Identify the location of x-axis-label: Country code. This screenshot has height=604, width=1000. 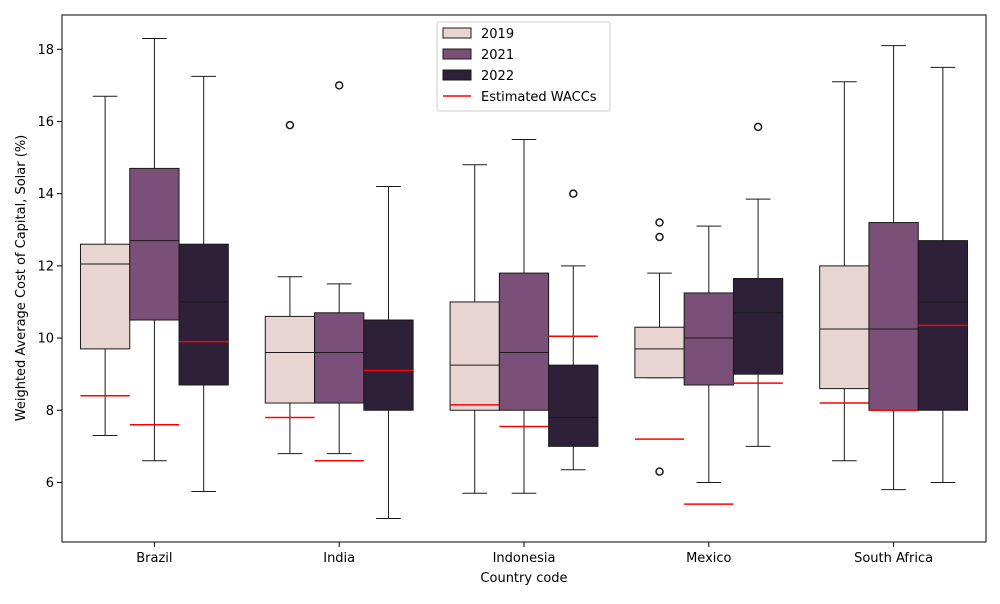
(523, 578).